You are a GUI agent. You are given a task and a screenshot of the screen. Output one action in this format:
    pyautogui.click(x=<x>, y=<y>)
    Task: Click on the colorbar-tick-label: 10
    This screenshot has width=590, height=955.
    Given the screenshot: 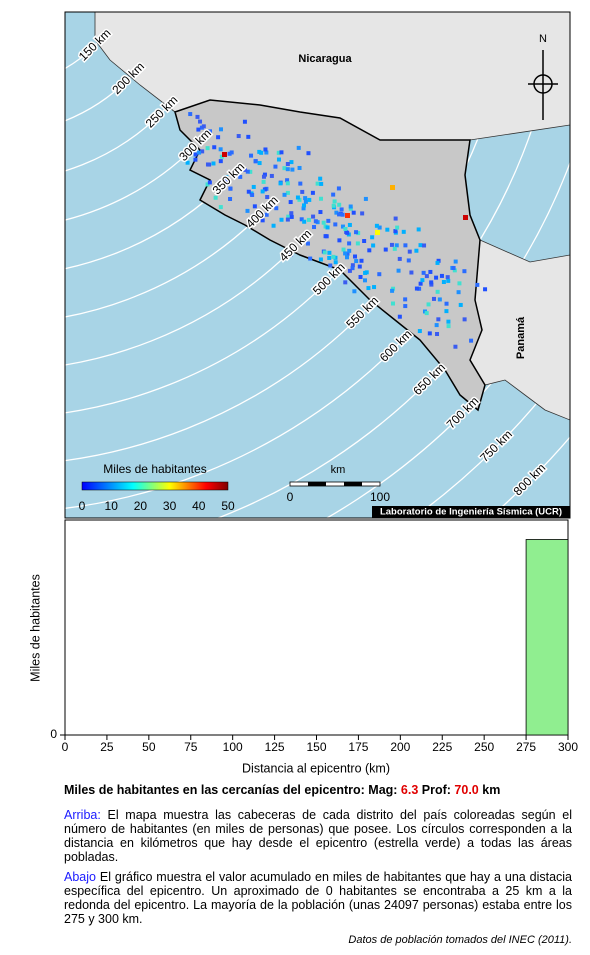 What is the action you would take?
    pyautogui.click(x=112, y=506)
    